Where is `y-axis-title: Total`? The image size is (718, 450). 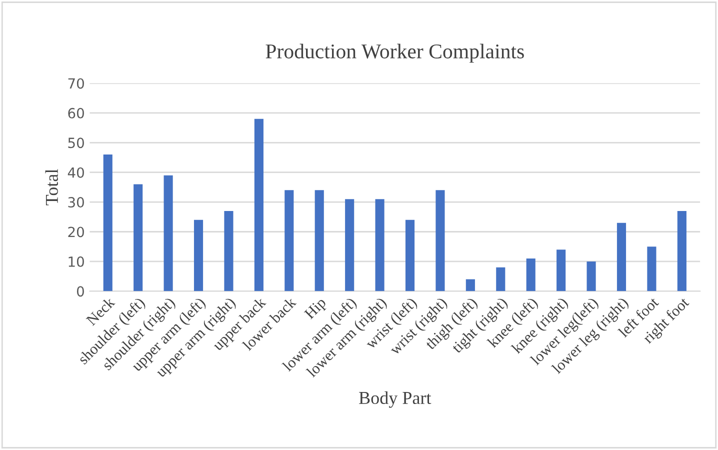 y-axis-title: Total is located at coordinates (51, 187).